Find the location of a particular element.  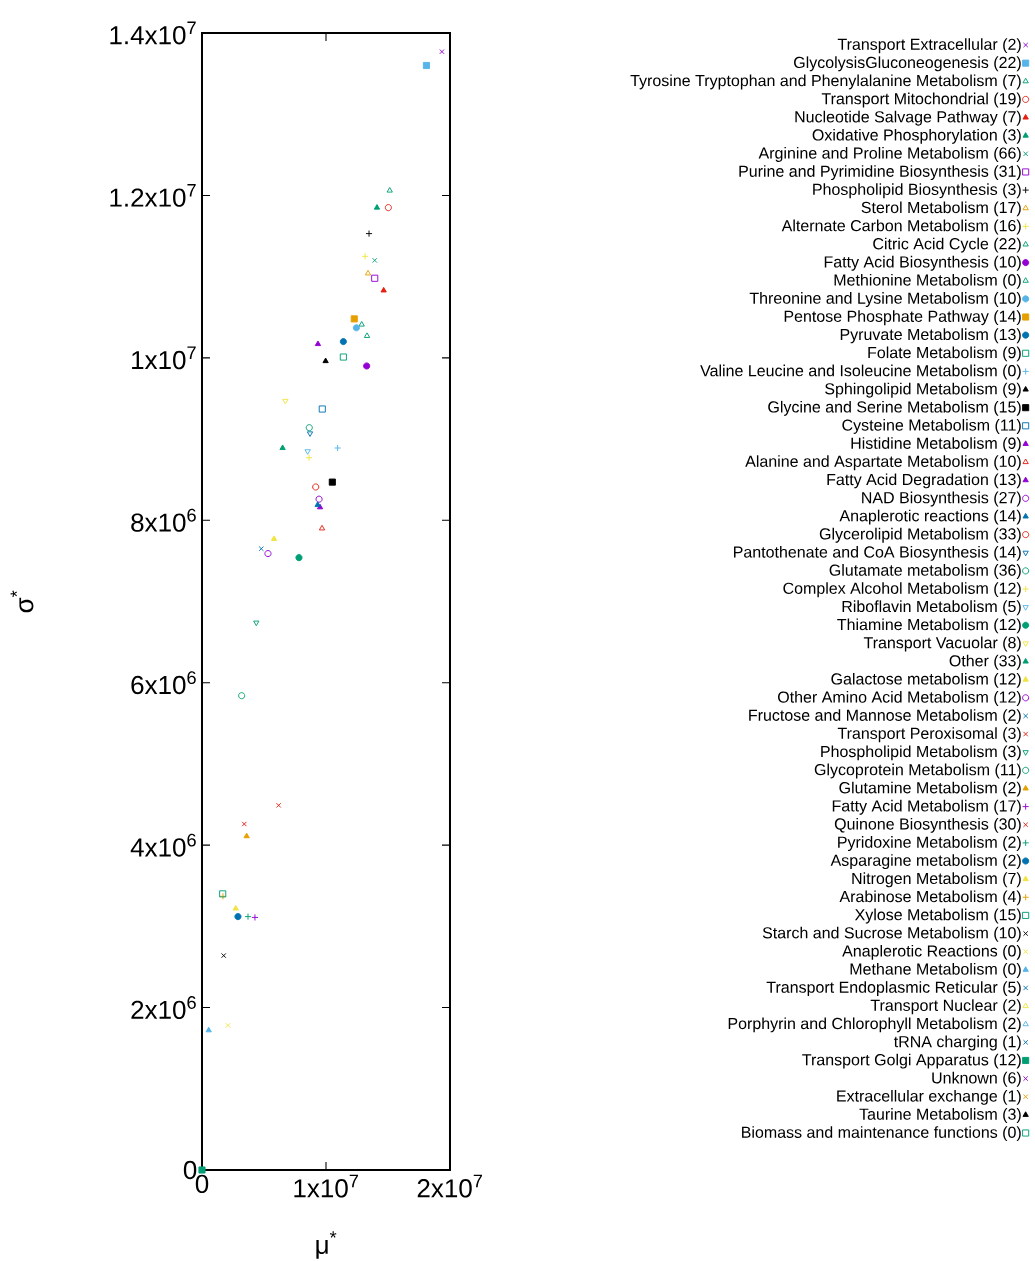

legend-label: Nucleotide Salvage Pathway (7) is located at coordinates (908, 118).